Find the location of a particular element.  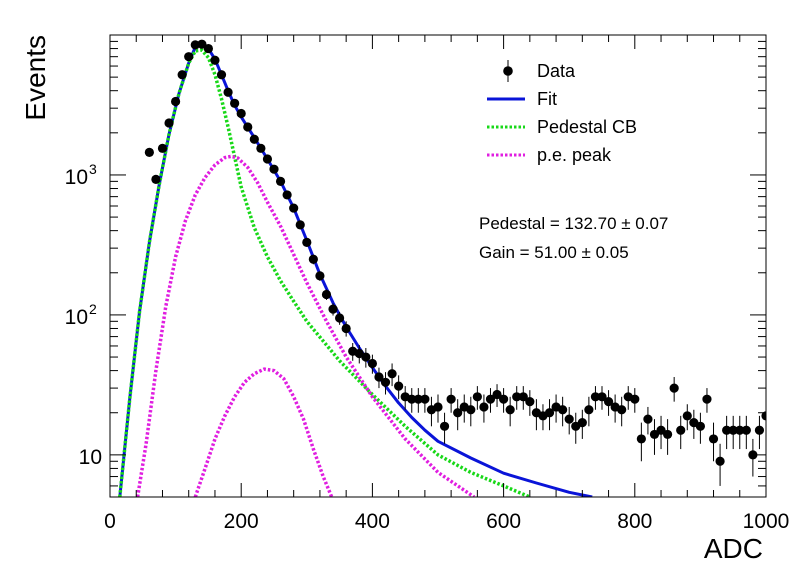

legend-label: p.e. peak is located at coordinates (574, 155).